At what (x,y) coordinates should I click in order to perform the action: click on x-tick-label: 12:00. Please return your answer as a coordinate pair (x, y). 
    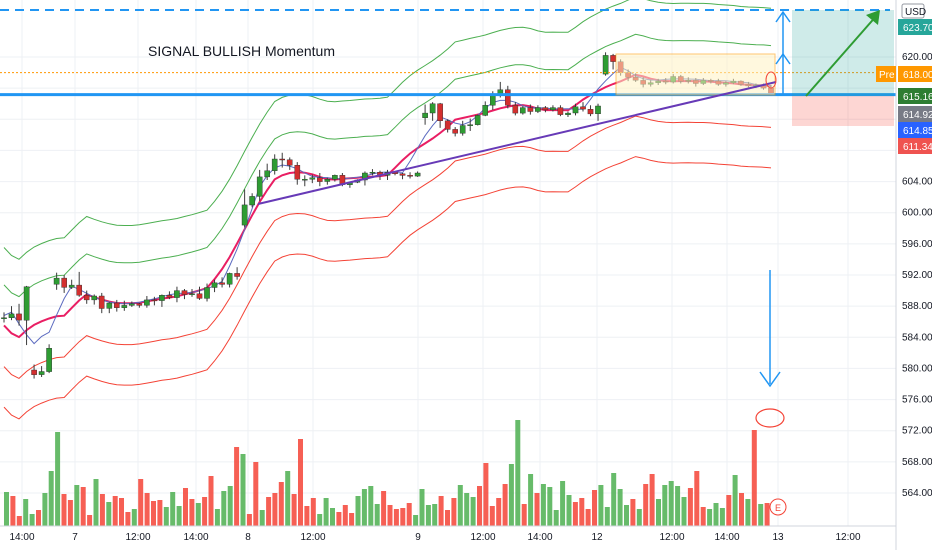
    Looking at the image, I should click on (671, 537).